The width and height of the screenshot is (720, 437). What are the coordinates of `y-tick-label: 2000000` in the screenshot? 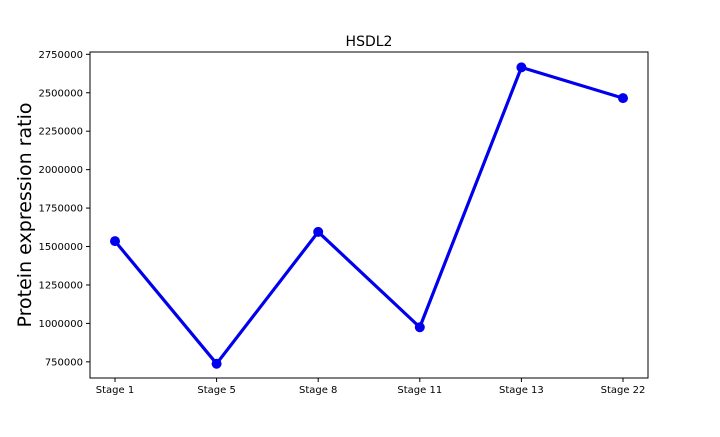 It's located at (60, 170).